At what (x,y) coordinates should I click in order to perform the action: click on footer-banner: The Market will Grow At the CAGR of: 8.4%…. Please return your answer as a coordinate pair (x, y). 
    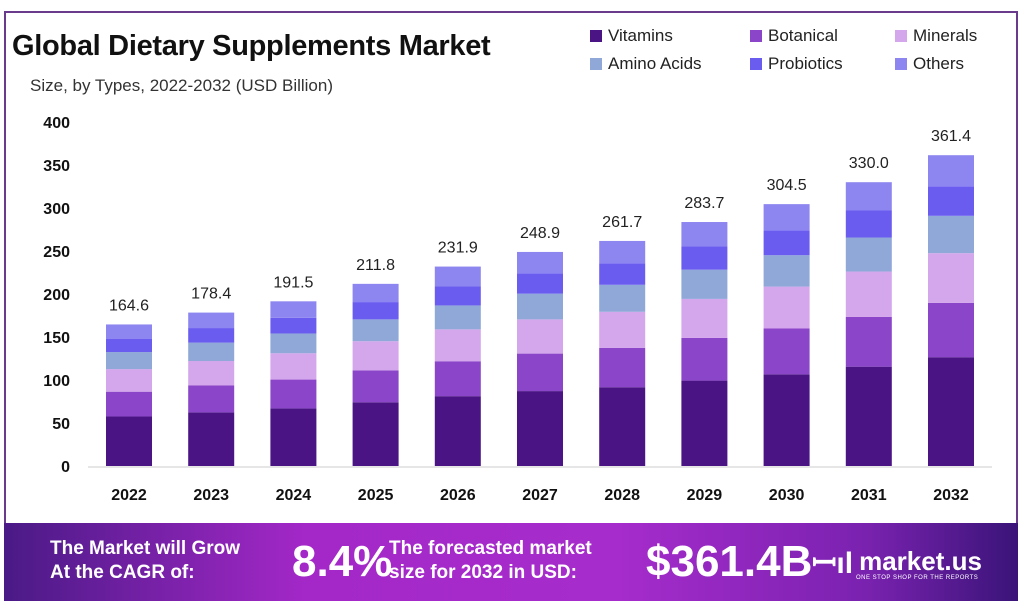
    Looking at the image, I should click on (511, 562).